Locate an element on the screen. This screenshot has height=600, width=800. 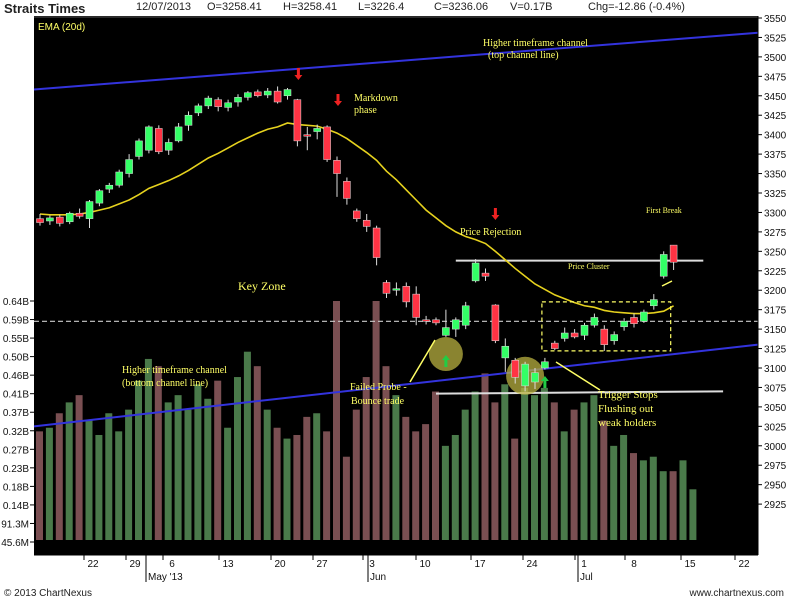
price-tick-label: 3075 is located at coordinates (775, 388).